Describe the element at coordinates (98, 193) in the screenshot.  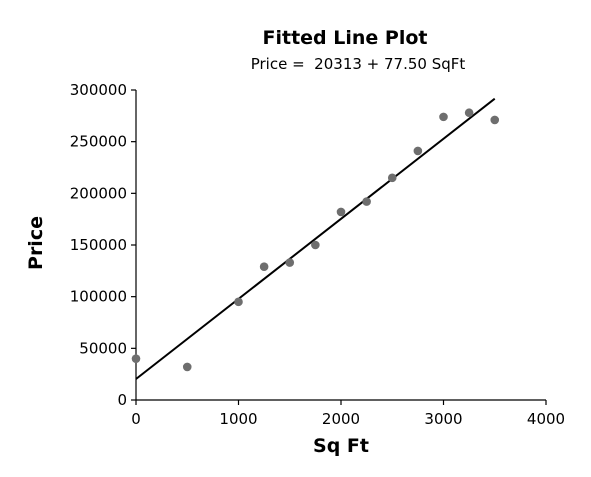
I see `y-tick-label: 200000` at that location.